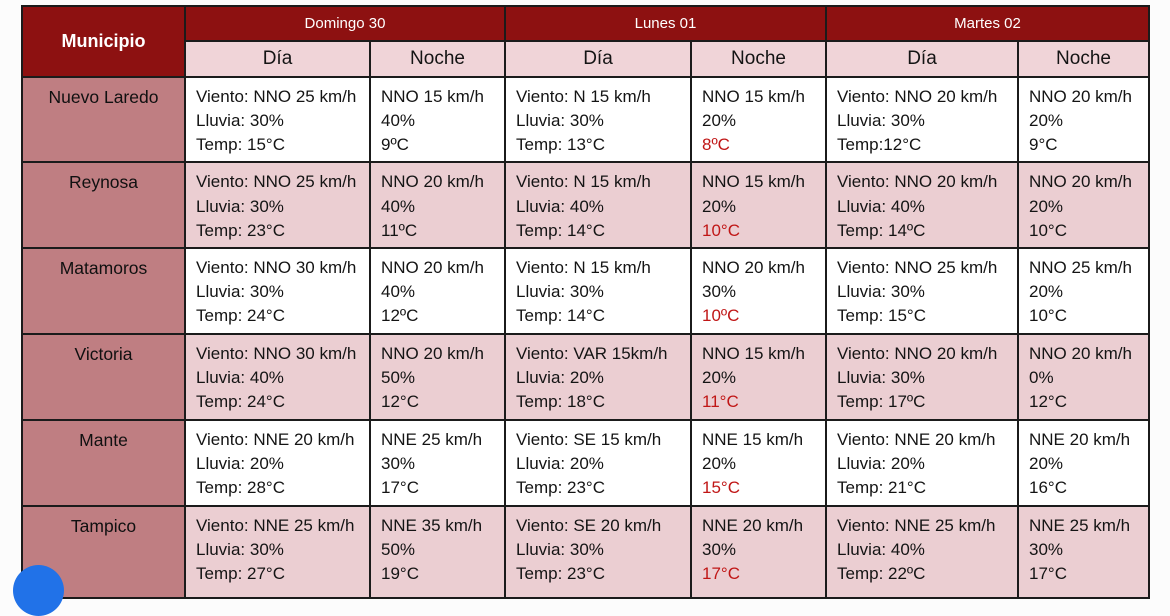 The height and width of the screenshot is (616, 1170). I want to click on temp-value: Temp: 14ºC, so click(881, 230).